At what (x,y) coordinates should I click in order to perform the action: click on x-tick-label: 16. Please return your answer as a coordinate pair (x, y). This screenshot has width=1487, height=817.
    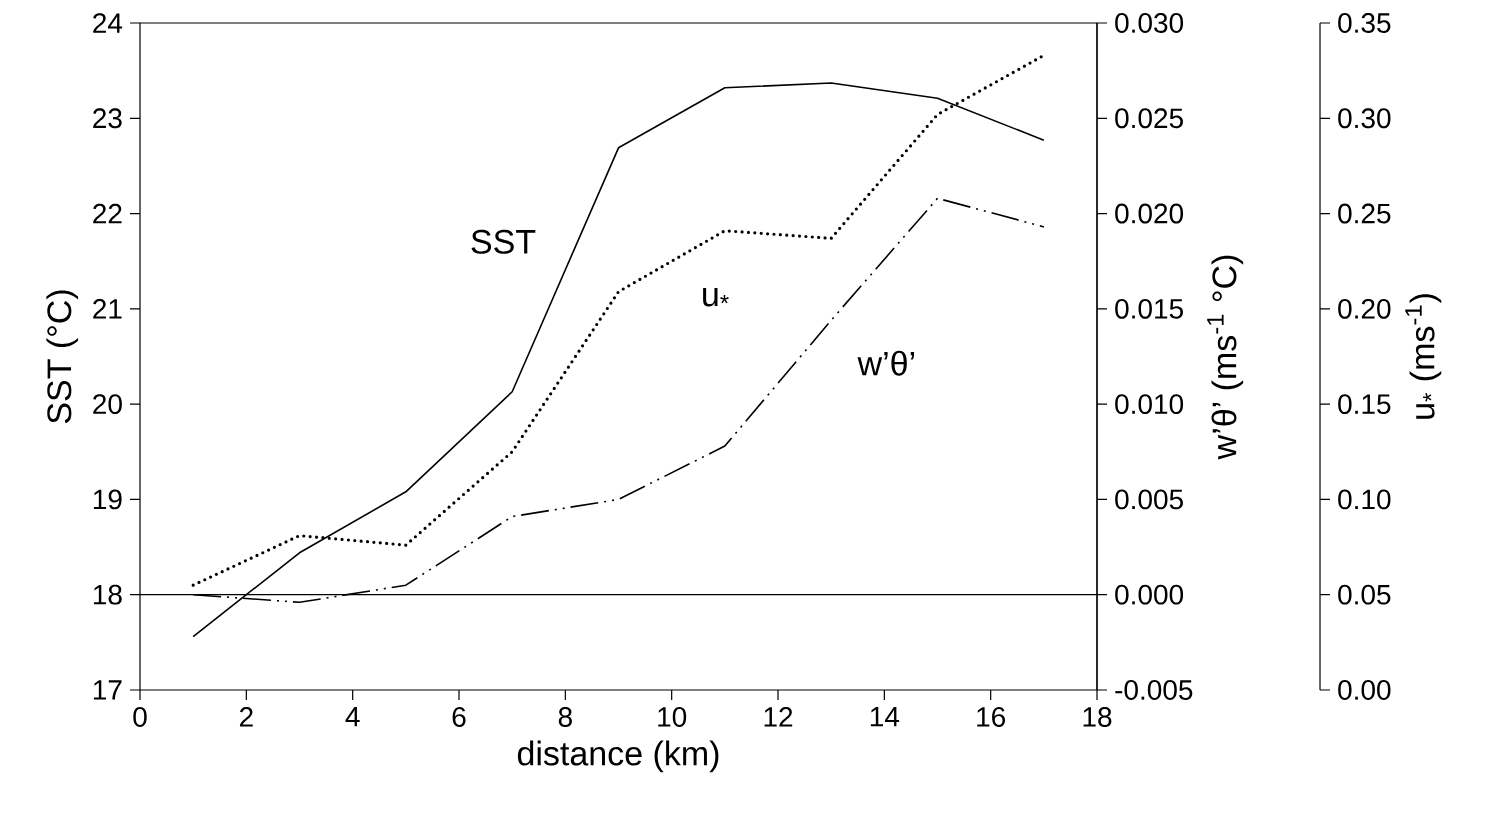
    Looking at the image, I should click on (991, 717).